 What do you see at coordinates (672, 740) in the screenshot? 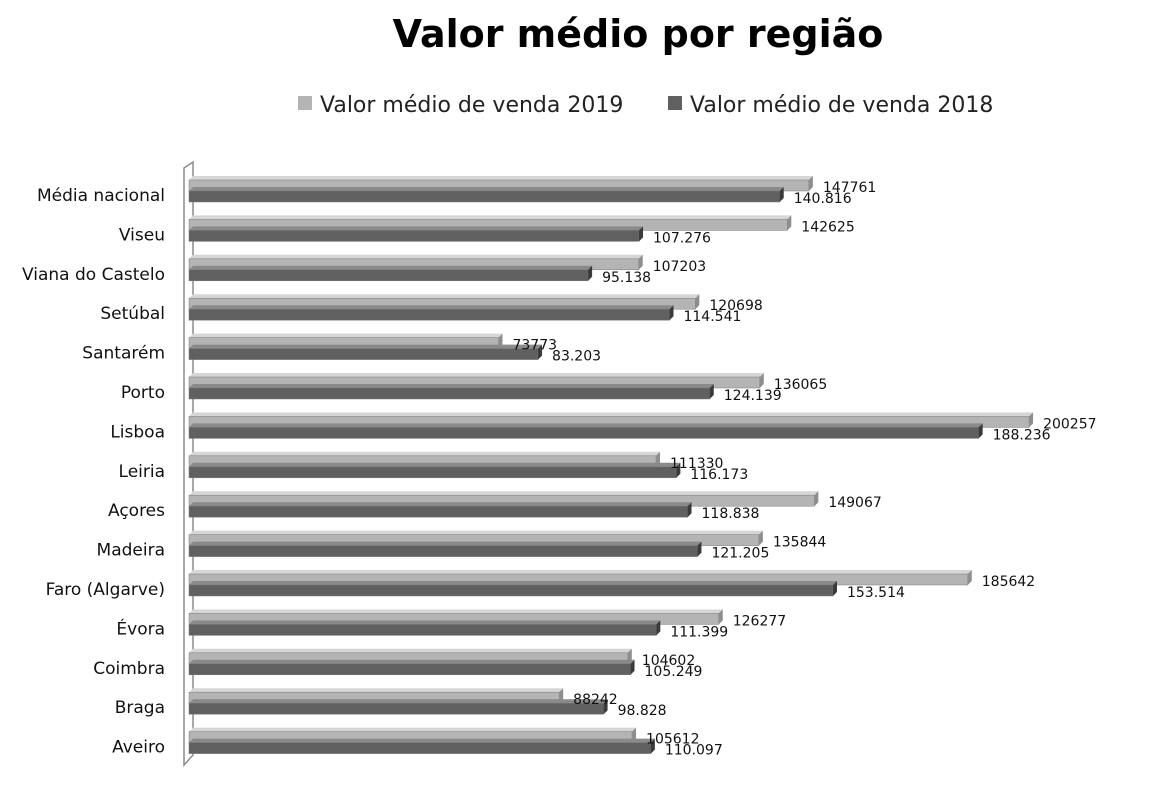
I see `data-label-2019: 105612` at bounding box center [672, 740].